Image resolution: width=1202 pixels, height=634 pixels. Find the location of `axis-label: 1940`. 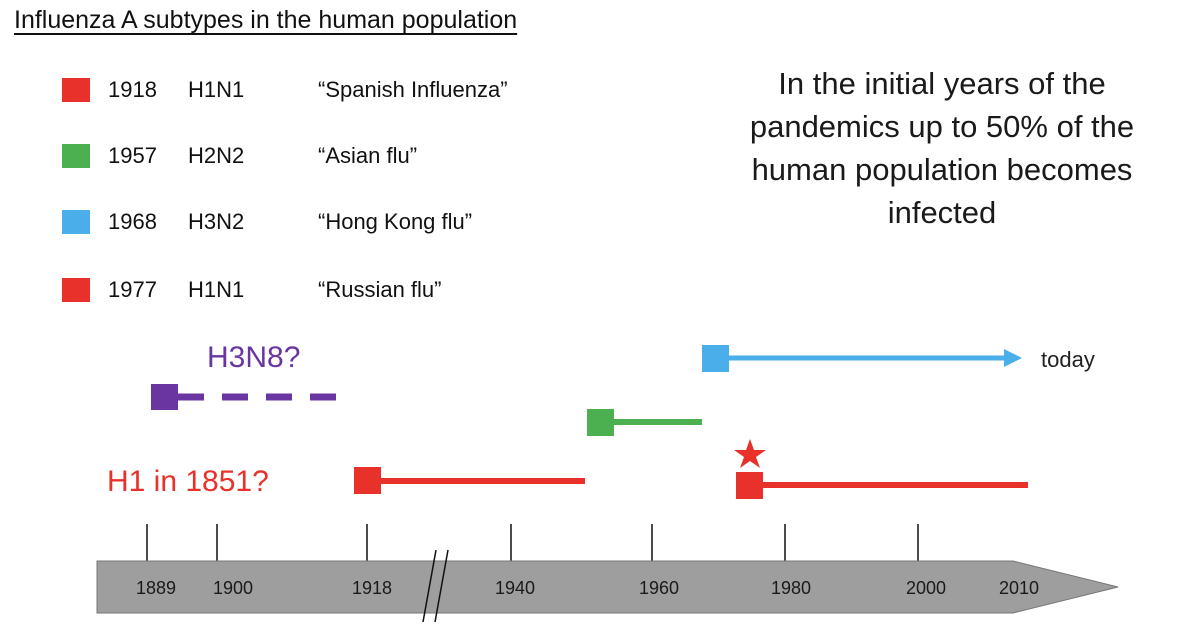

axis-label: 1940 is located at coordinates (515, 588).